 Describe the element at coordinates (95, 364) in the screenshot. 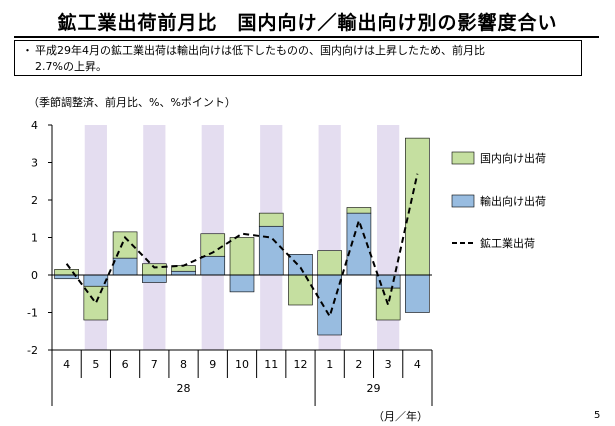

I see `x-tick-label: 5` at that location.